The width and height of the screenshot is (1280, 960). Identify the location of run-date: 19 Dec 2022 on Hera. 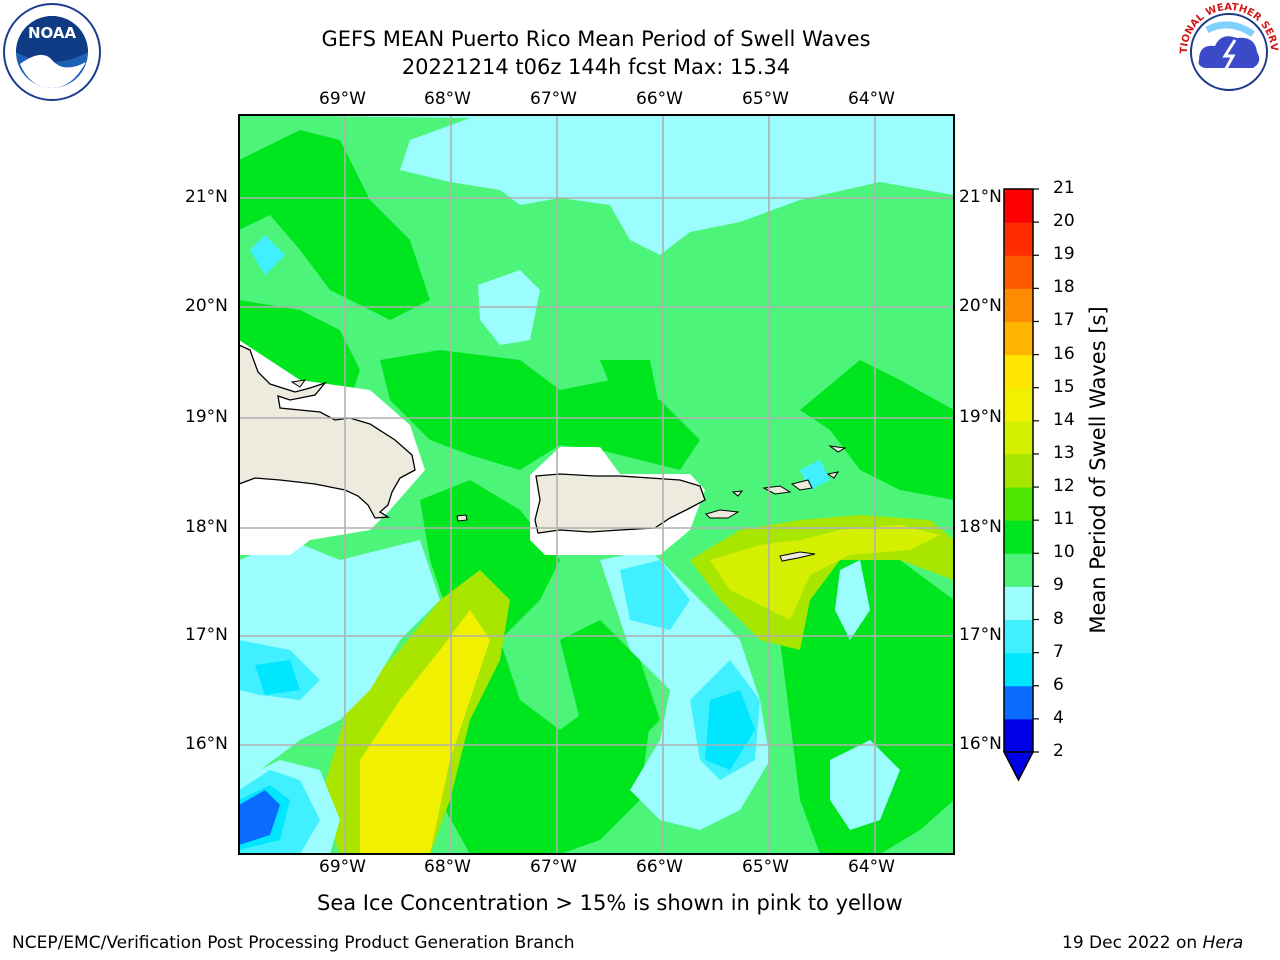
(1152, 943).